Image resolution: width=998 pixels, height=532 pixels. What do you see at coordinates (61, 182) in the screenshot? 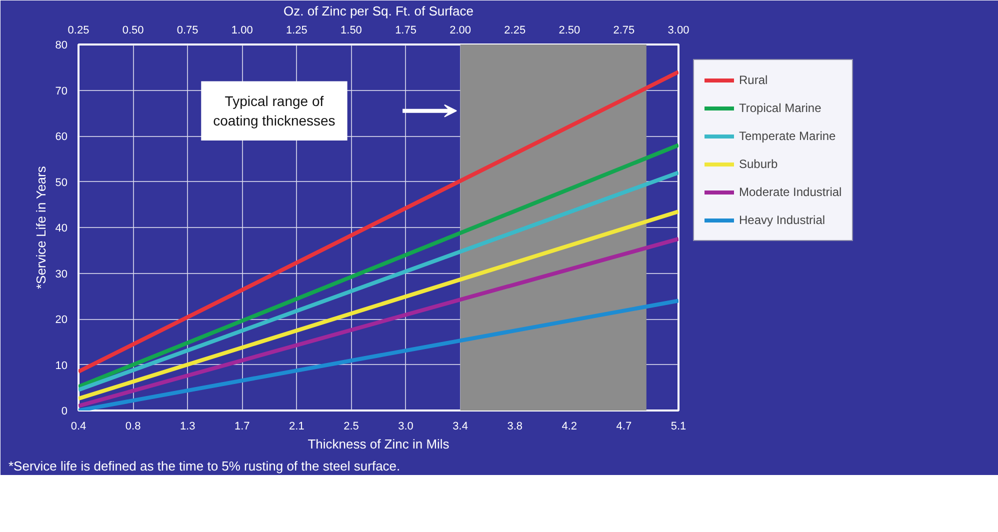
I see `y-tick-label: 50` at bounding box center [61, 182].